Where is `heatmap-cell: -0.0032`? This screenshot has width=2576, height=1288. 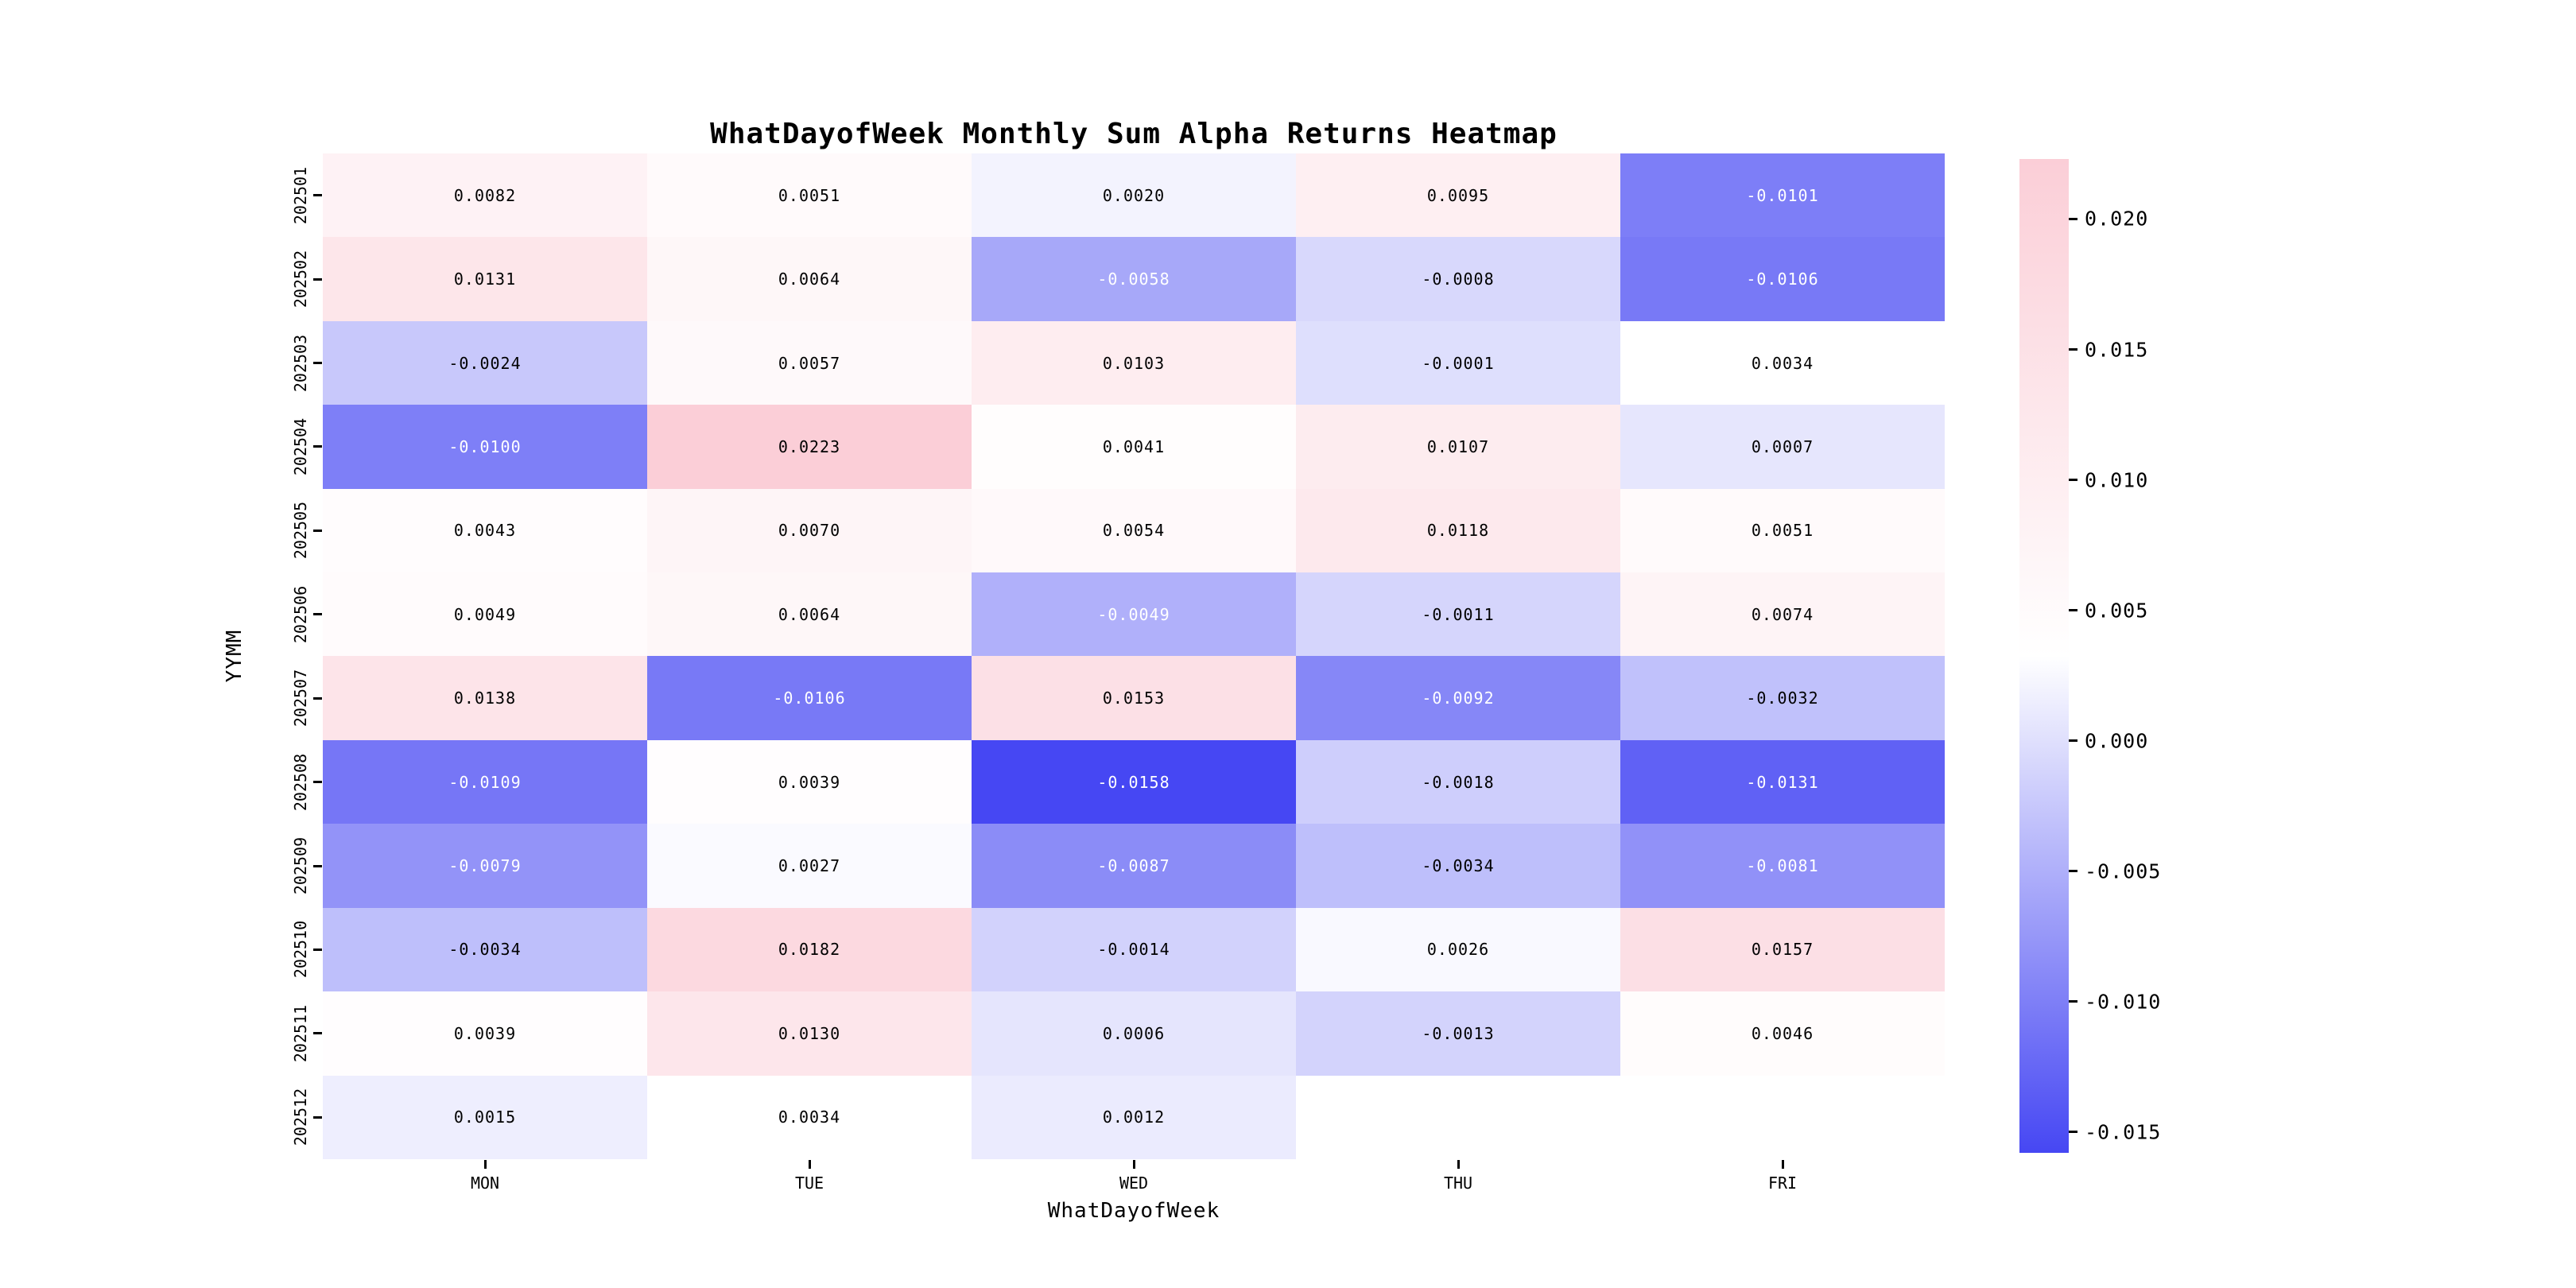
heatmap-cell: -0.0032 is located at coordinates (1782, 698).